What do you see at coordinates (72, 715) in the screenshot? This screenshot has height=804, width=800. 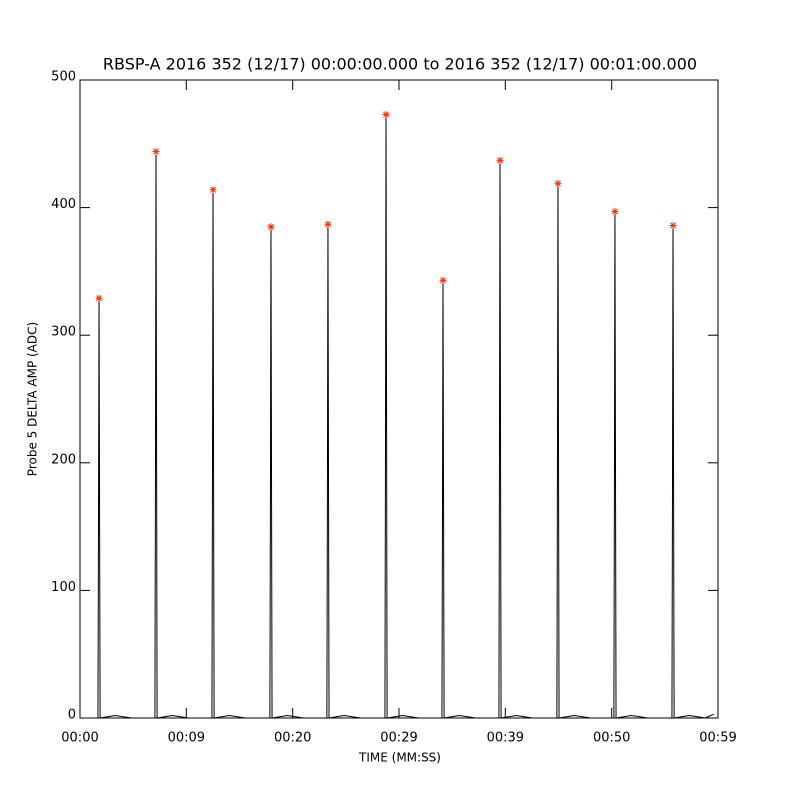 I see `y-tick-label: 0` at bounding box center [72, 715].